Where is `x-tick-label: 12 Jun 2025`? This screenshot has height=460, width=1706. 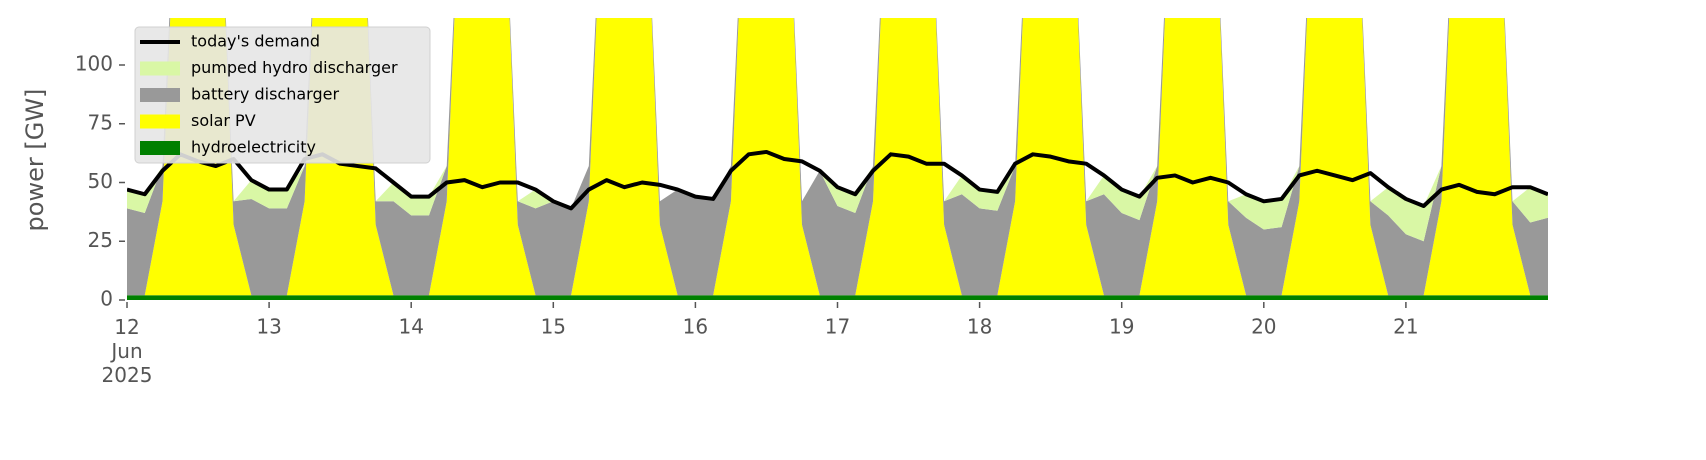
x-tick-label: 12 Jun 2025 is located at coordinates (127, 351).